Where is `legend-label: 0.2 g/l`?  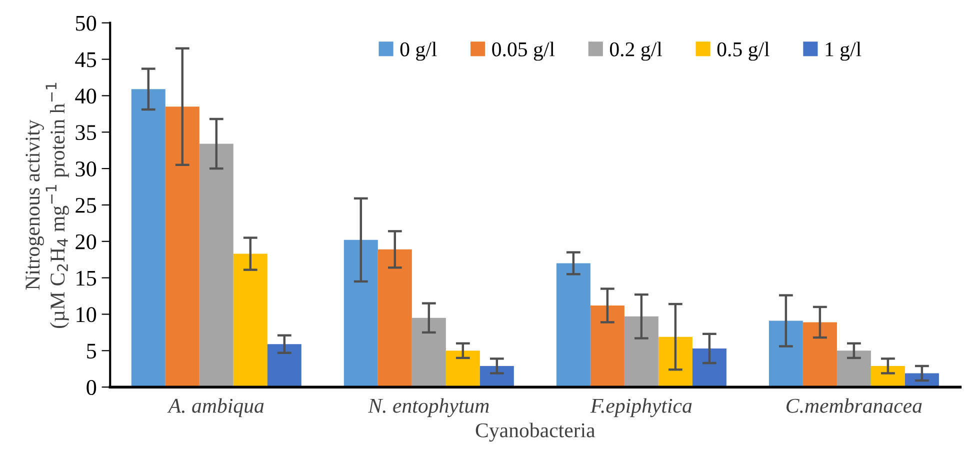
legend-label: 0.2 g/l is located at coordinates (636, 51).